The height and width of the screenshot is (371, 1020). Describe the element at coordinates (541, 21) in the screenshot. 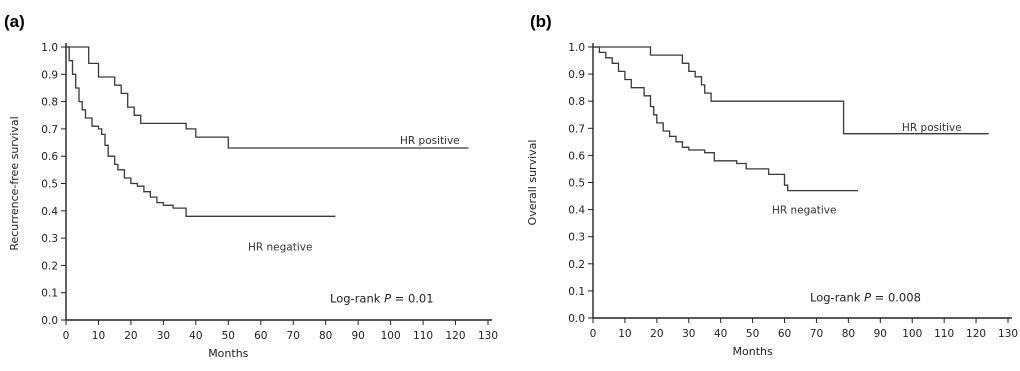

I see `panel-label: (b)` at that location.